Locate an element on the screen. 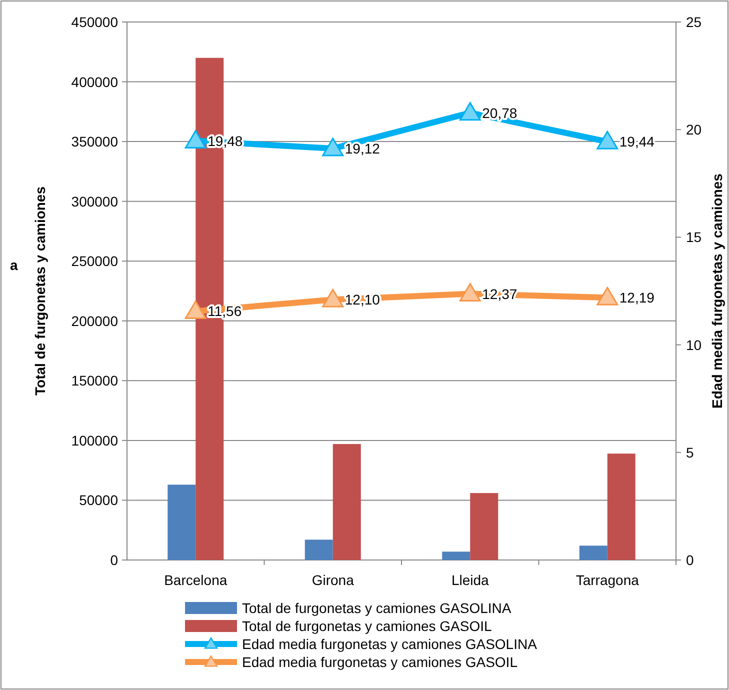 The image size is (729, 690). y2-tick-label: 15 is located at coordinates (694, 237).